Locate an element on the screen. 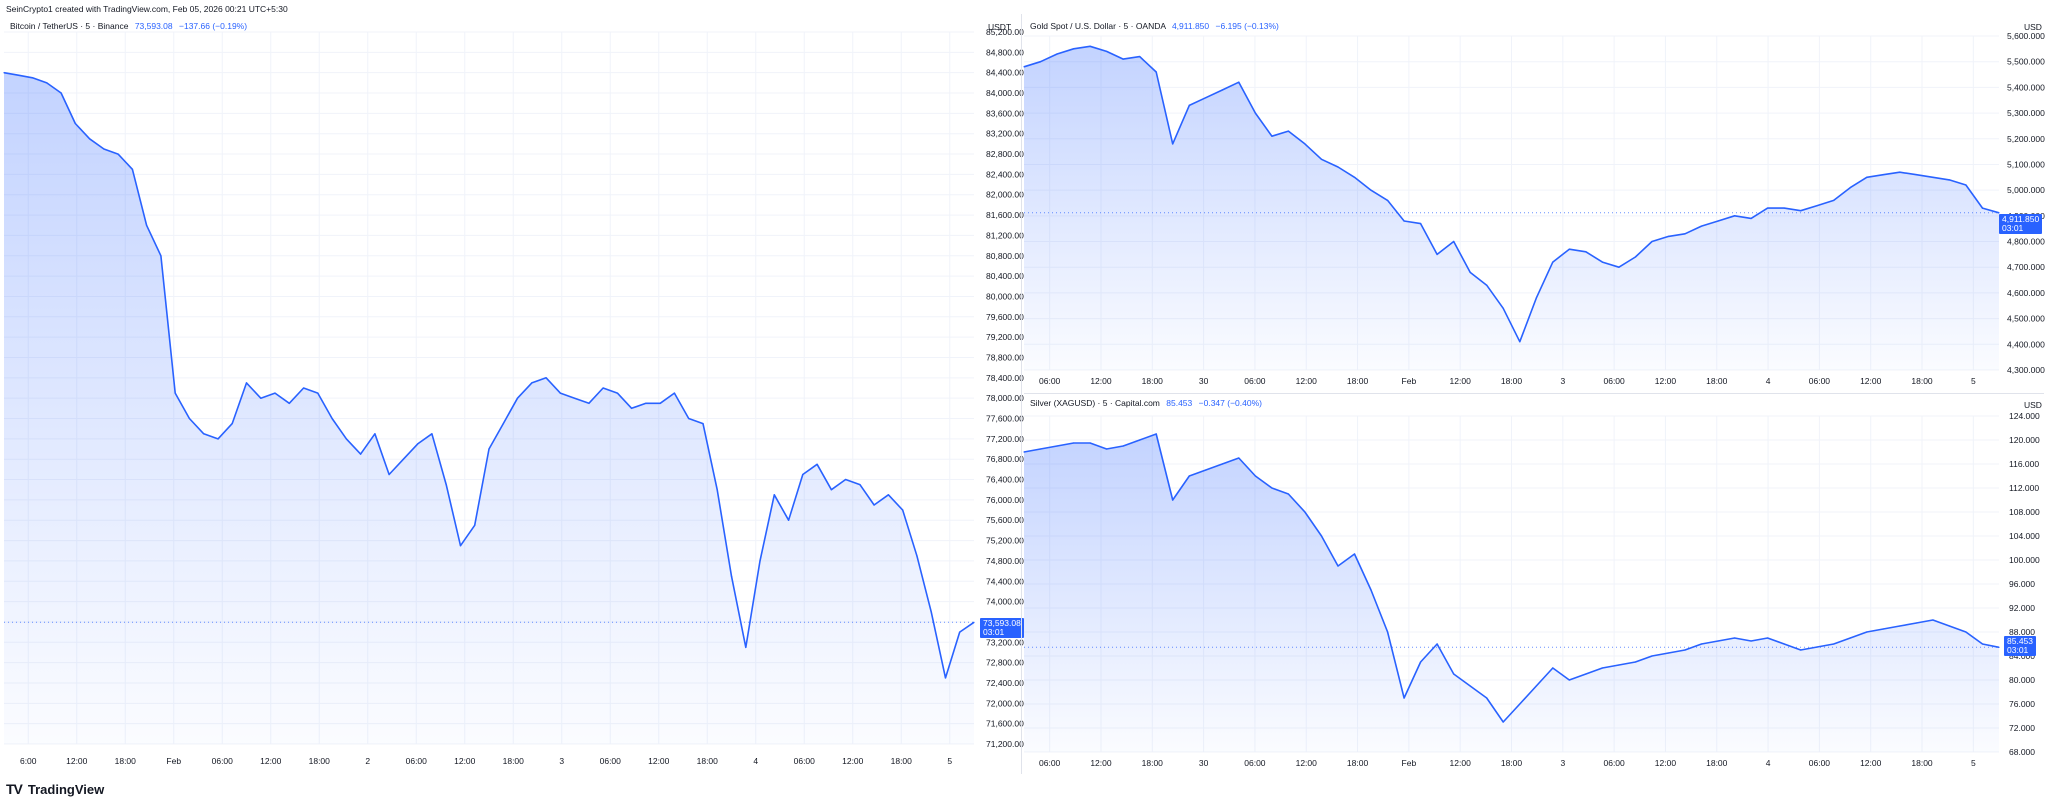 The width and height of the screenshot is (2048, 803). silver-price-label: 85.453 is located at coordinates (1179, 403).